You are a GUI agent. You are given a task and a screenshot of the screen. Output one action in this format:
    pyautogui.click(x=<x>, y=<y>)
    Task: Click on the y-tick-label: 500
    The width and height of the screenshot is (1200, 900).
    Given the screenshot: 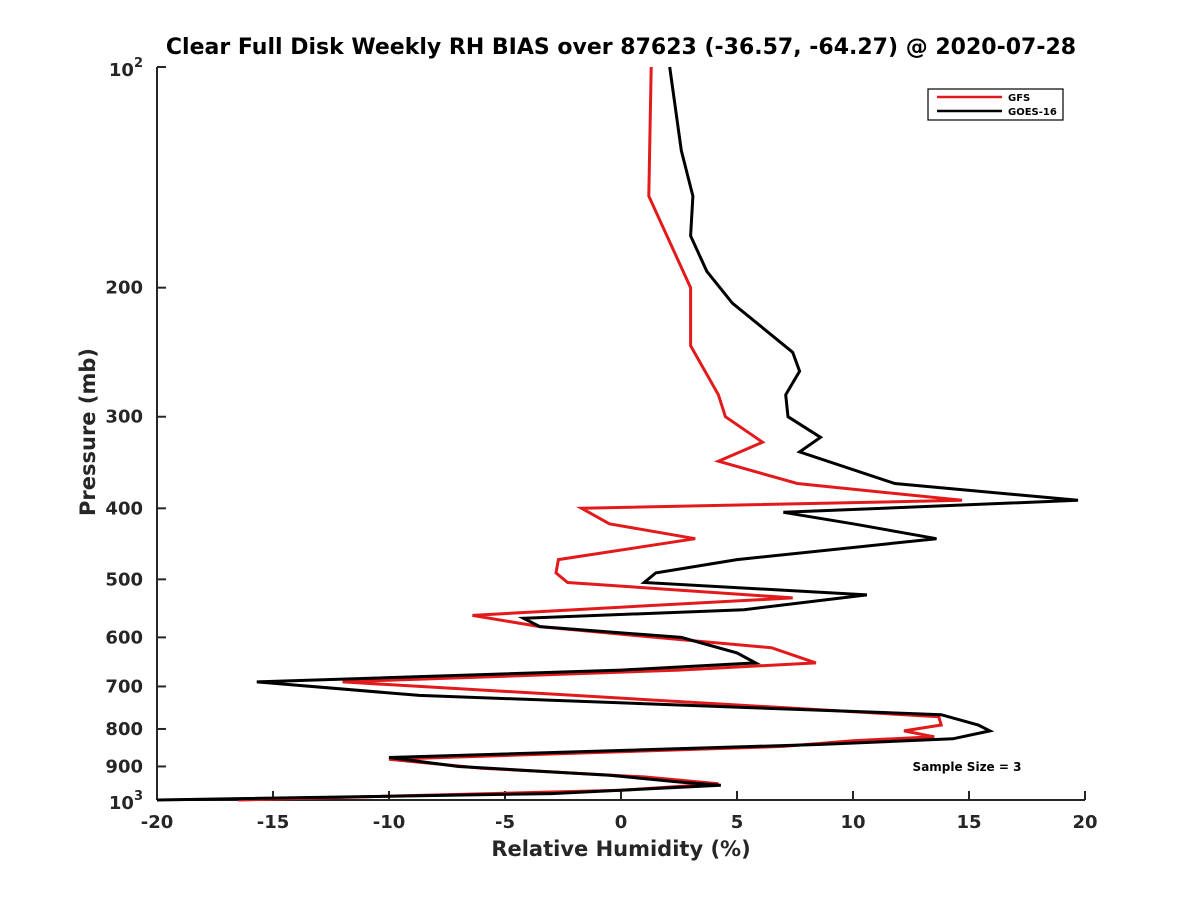 What is the action you would take?
    pyautogui.click(x=124, y=579)
    